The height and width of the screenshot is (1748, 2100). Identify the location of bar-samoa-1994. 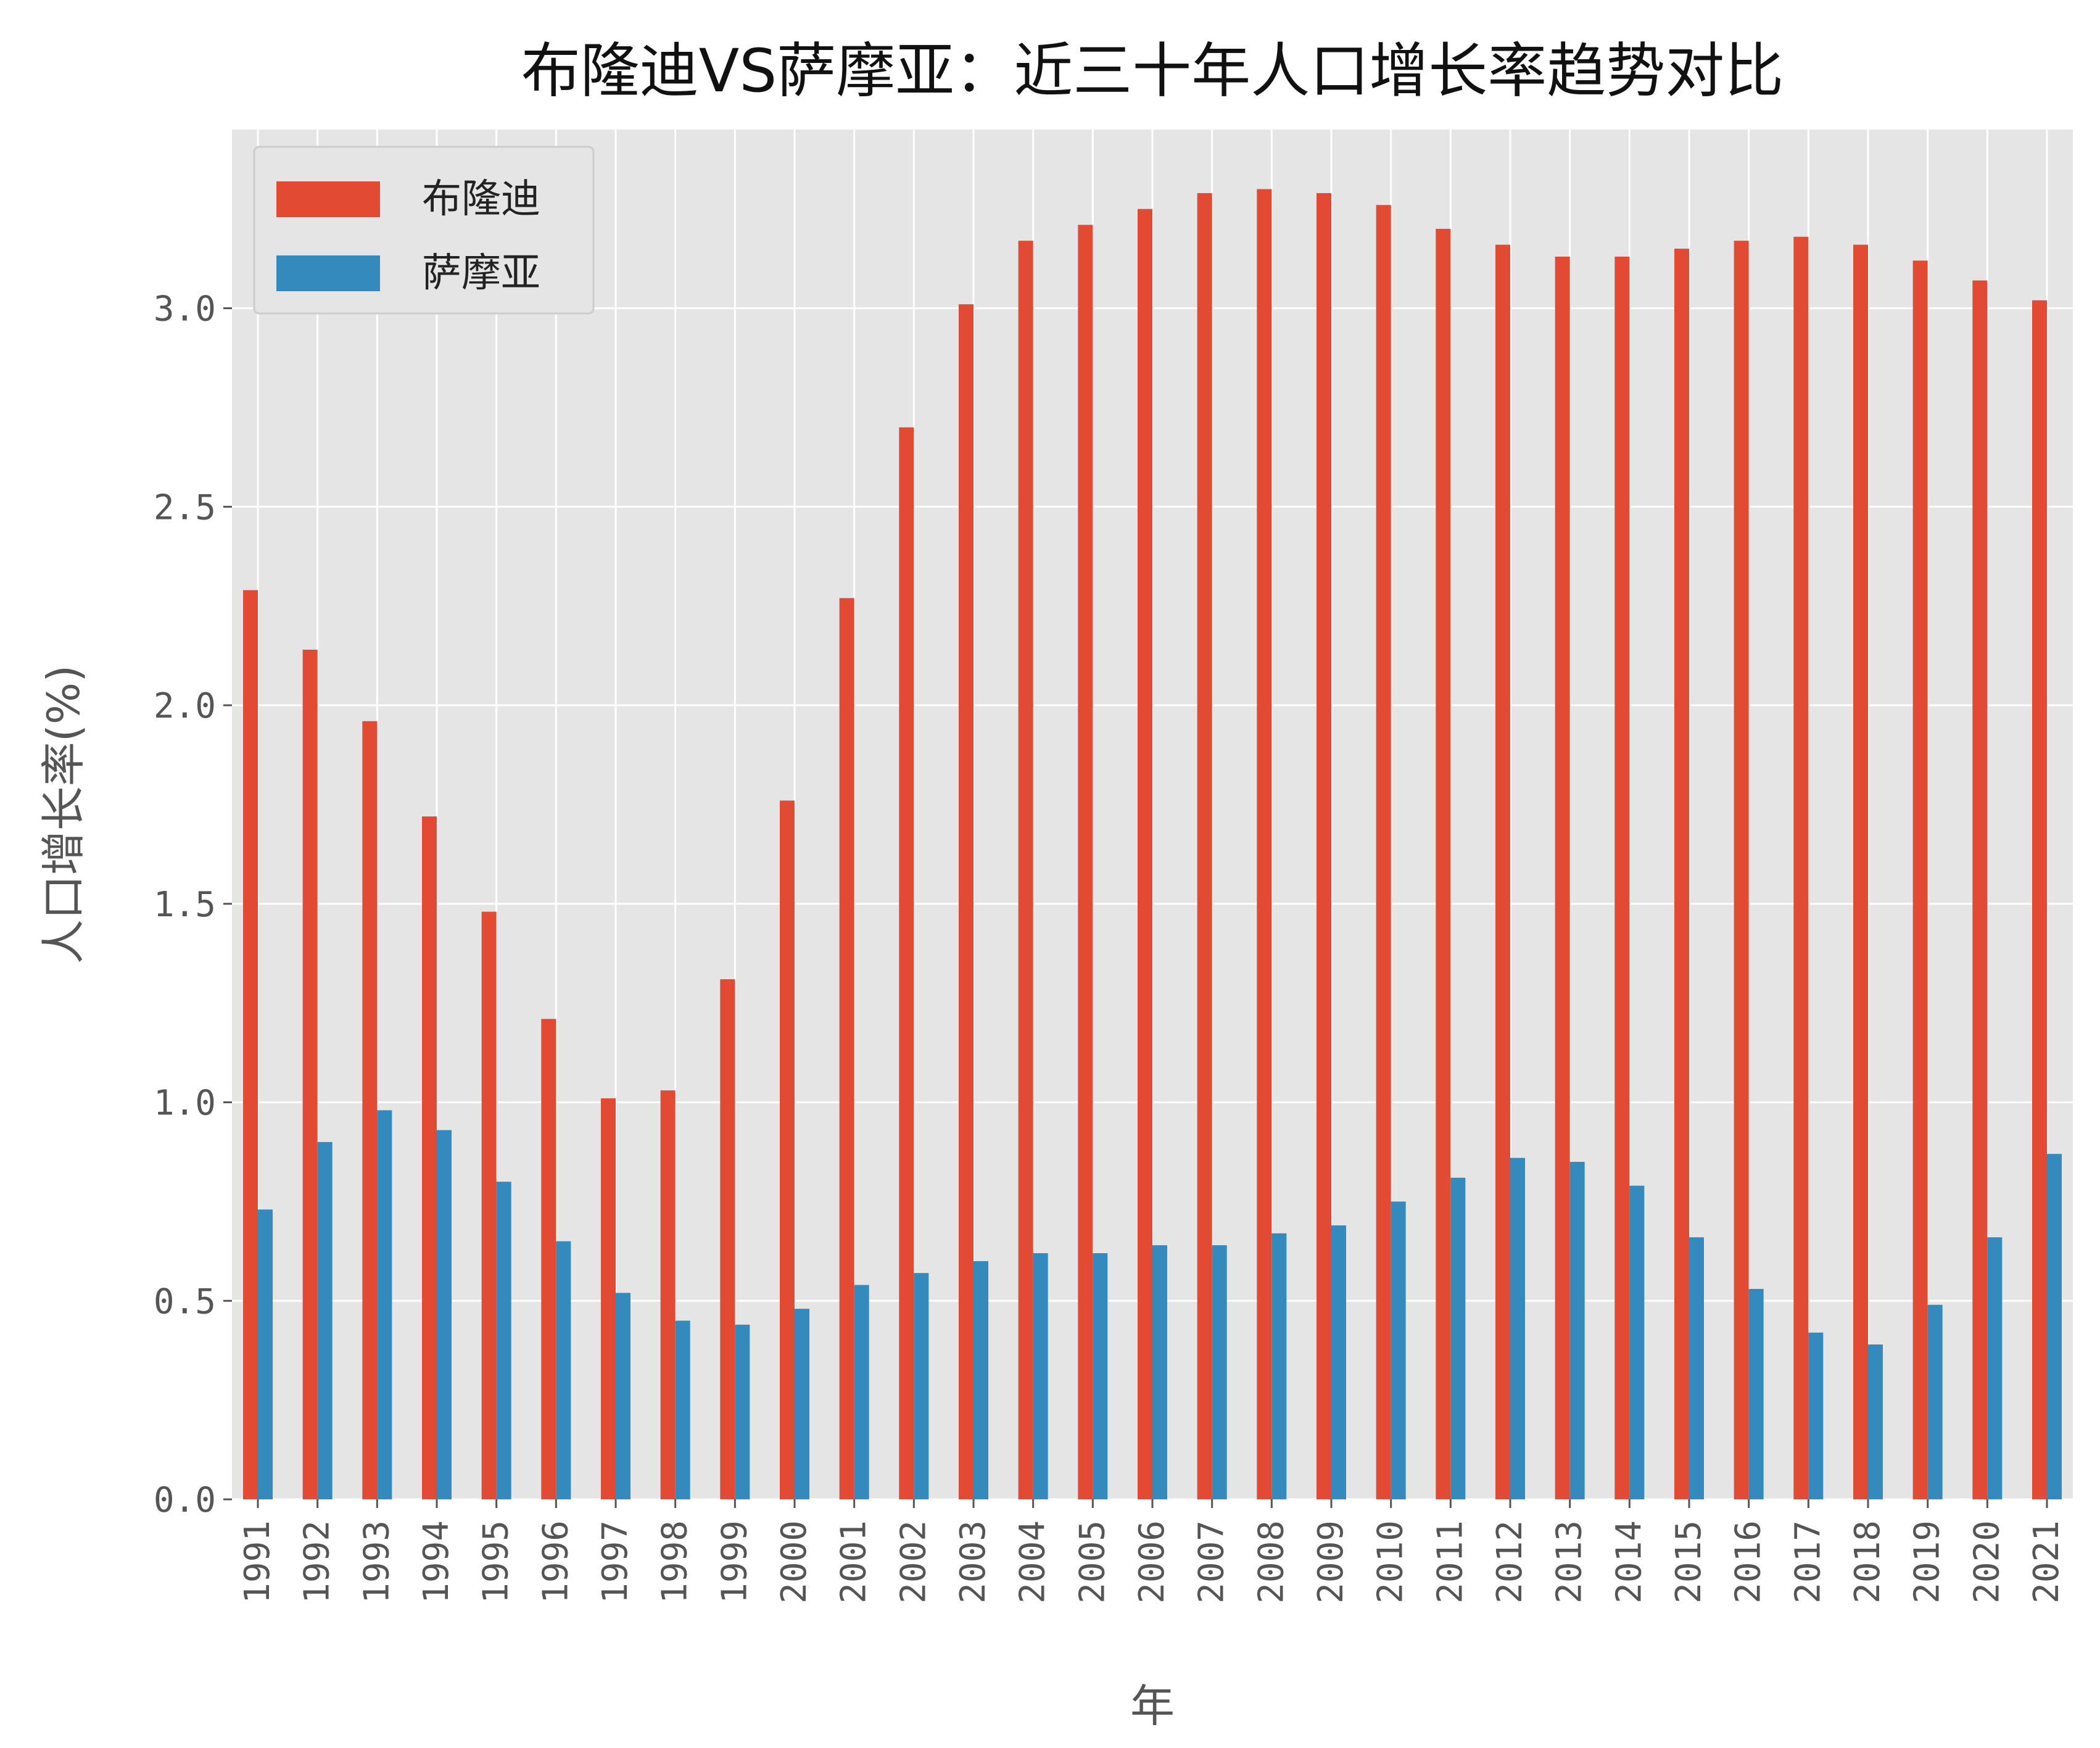
(445, 1314).